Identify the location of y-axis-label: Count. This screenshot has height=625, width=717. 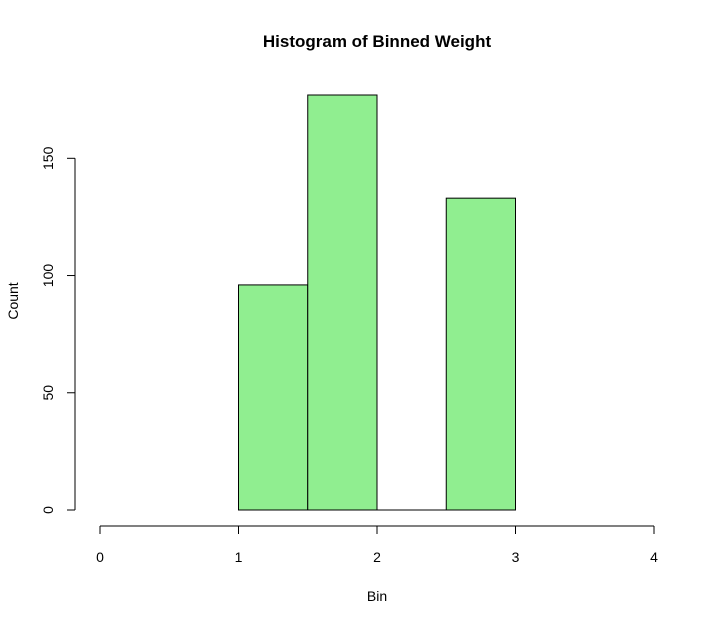
(13, 300).